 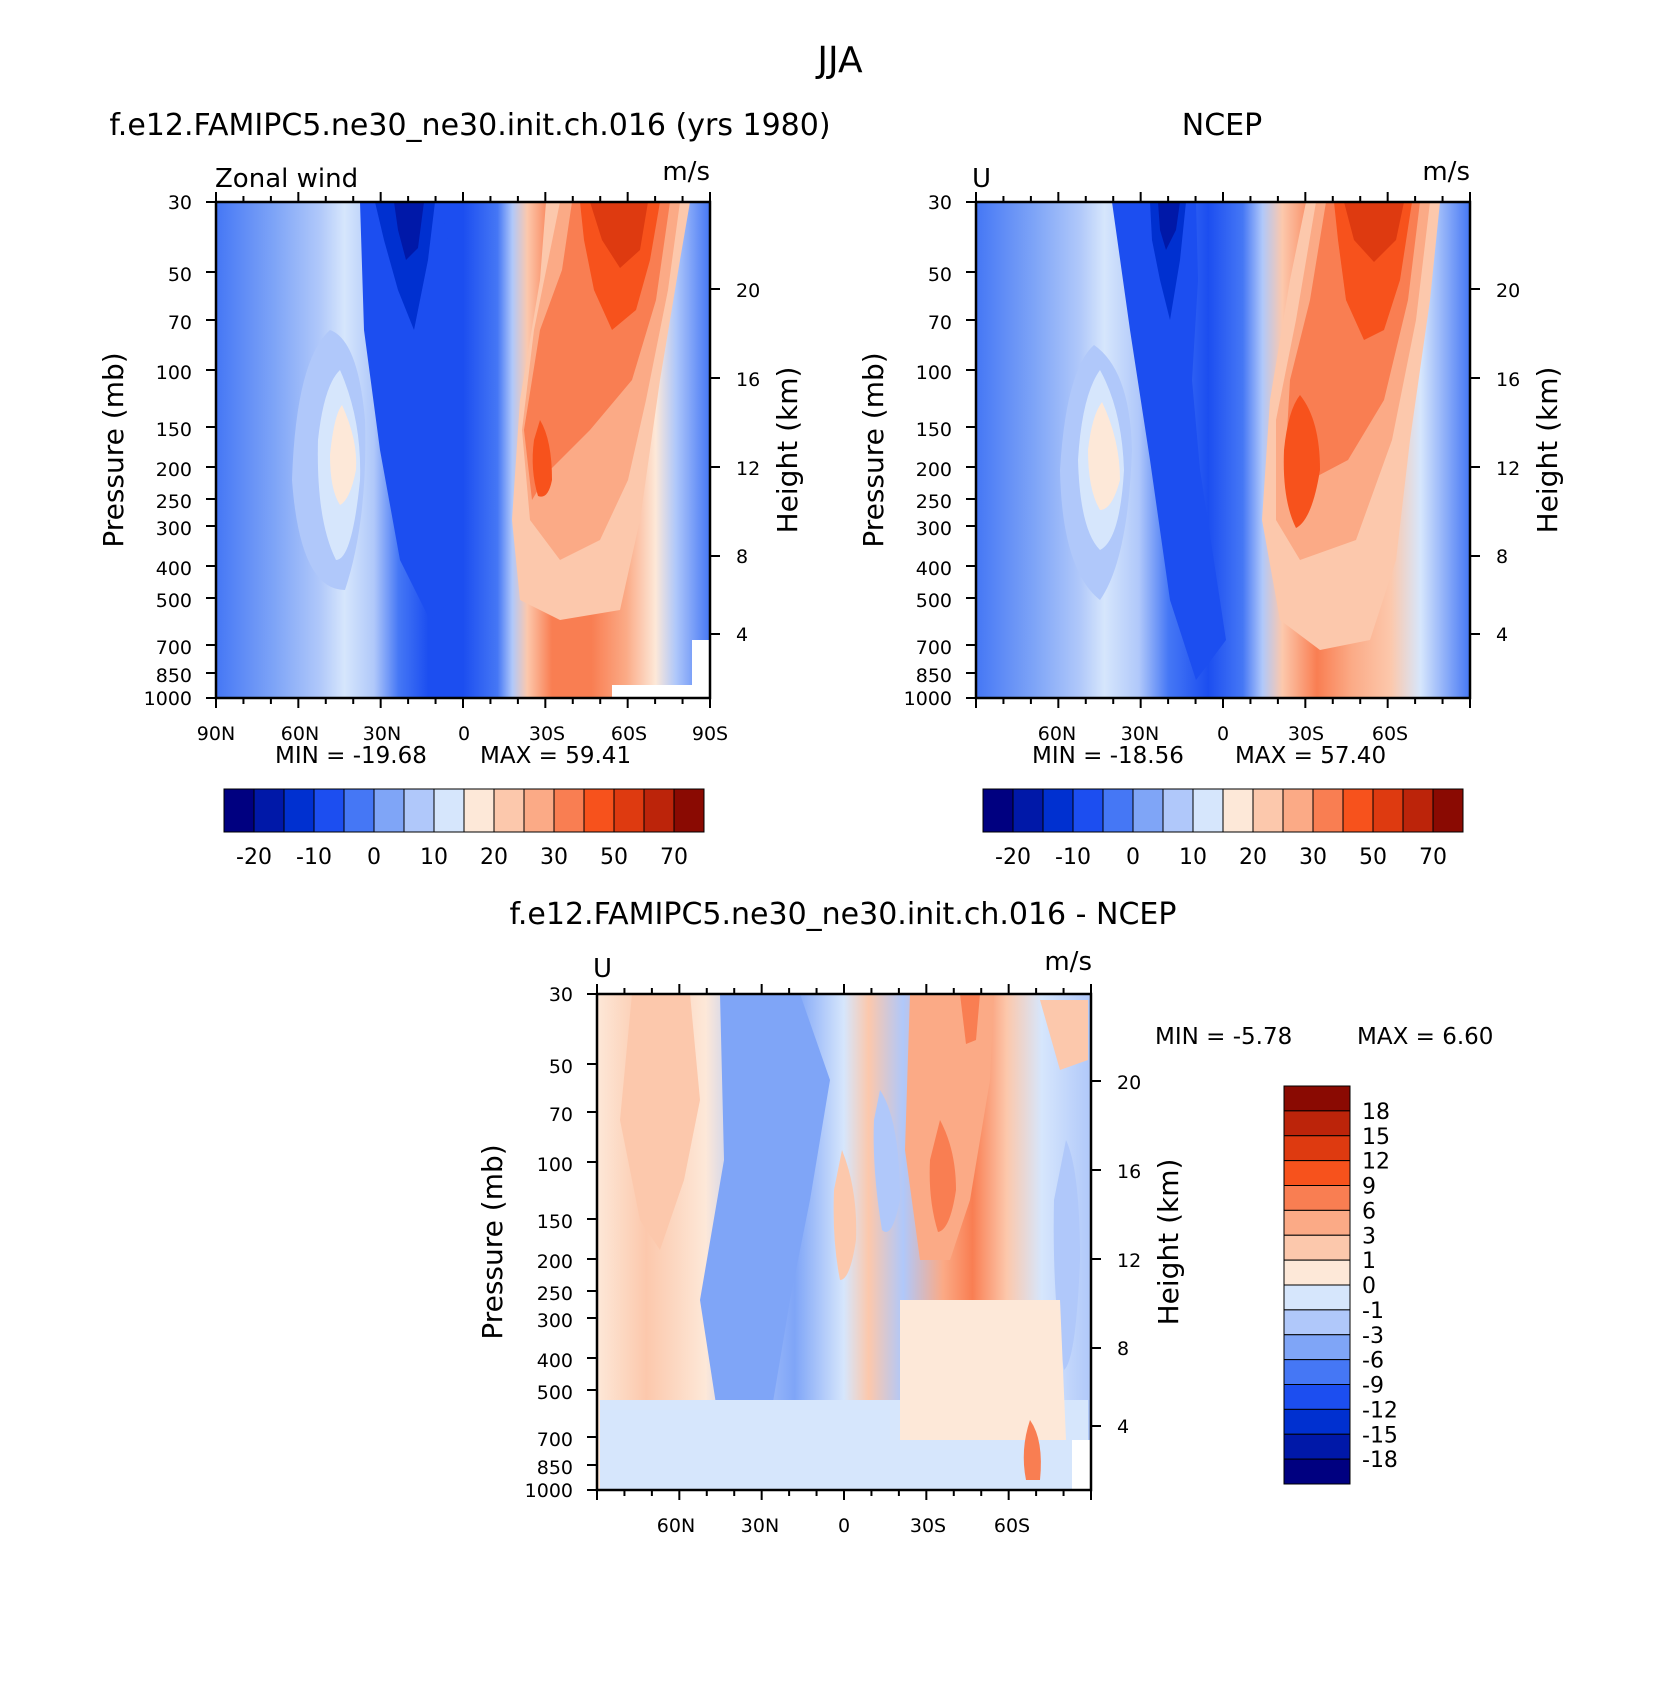 I want to click on panel-diff-ylabel: Pressure (mb), so click(x=492, y=1241).